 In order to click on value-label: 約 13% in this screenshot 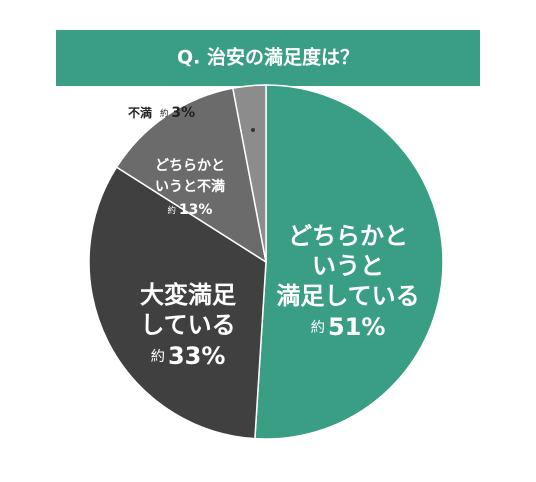, I will do `click(190, 210)`.